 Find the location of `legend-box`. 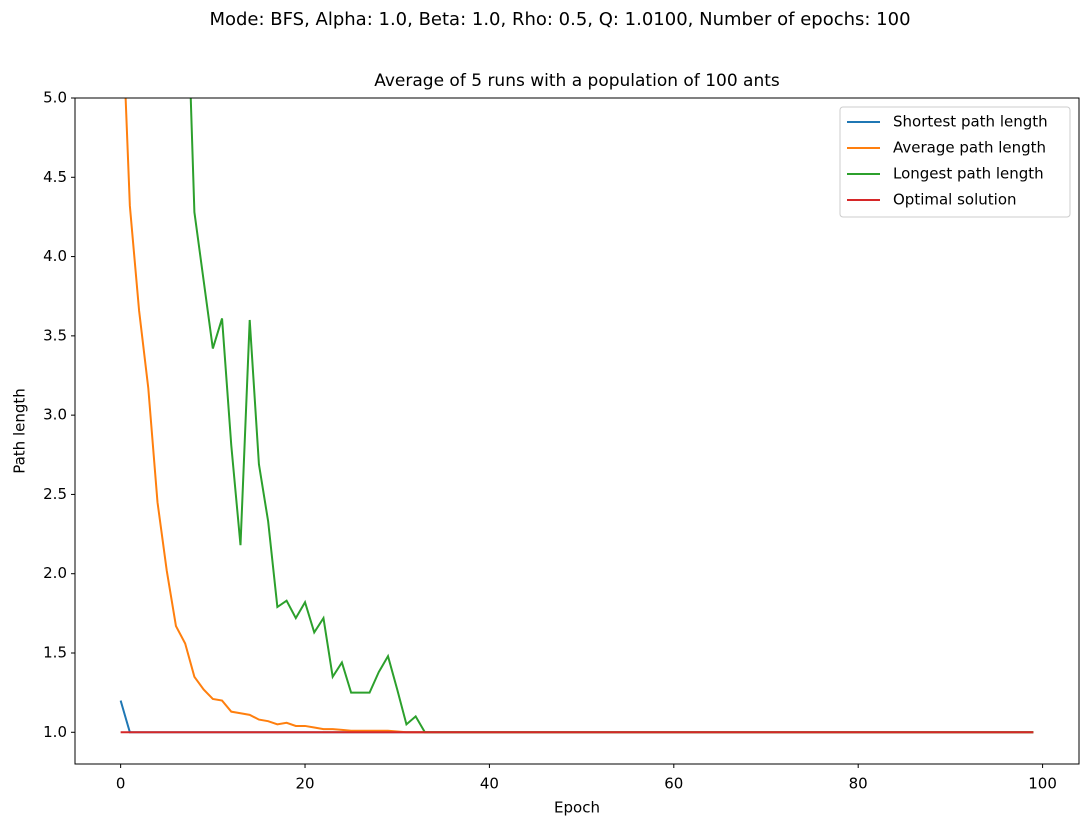

legend-box is located at coordinates (955, 162).